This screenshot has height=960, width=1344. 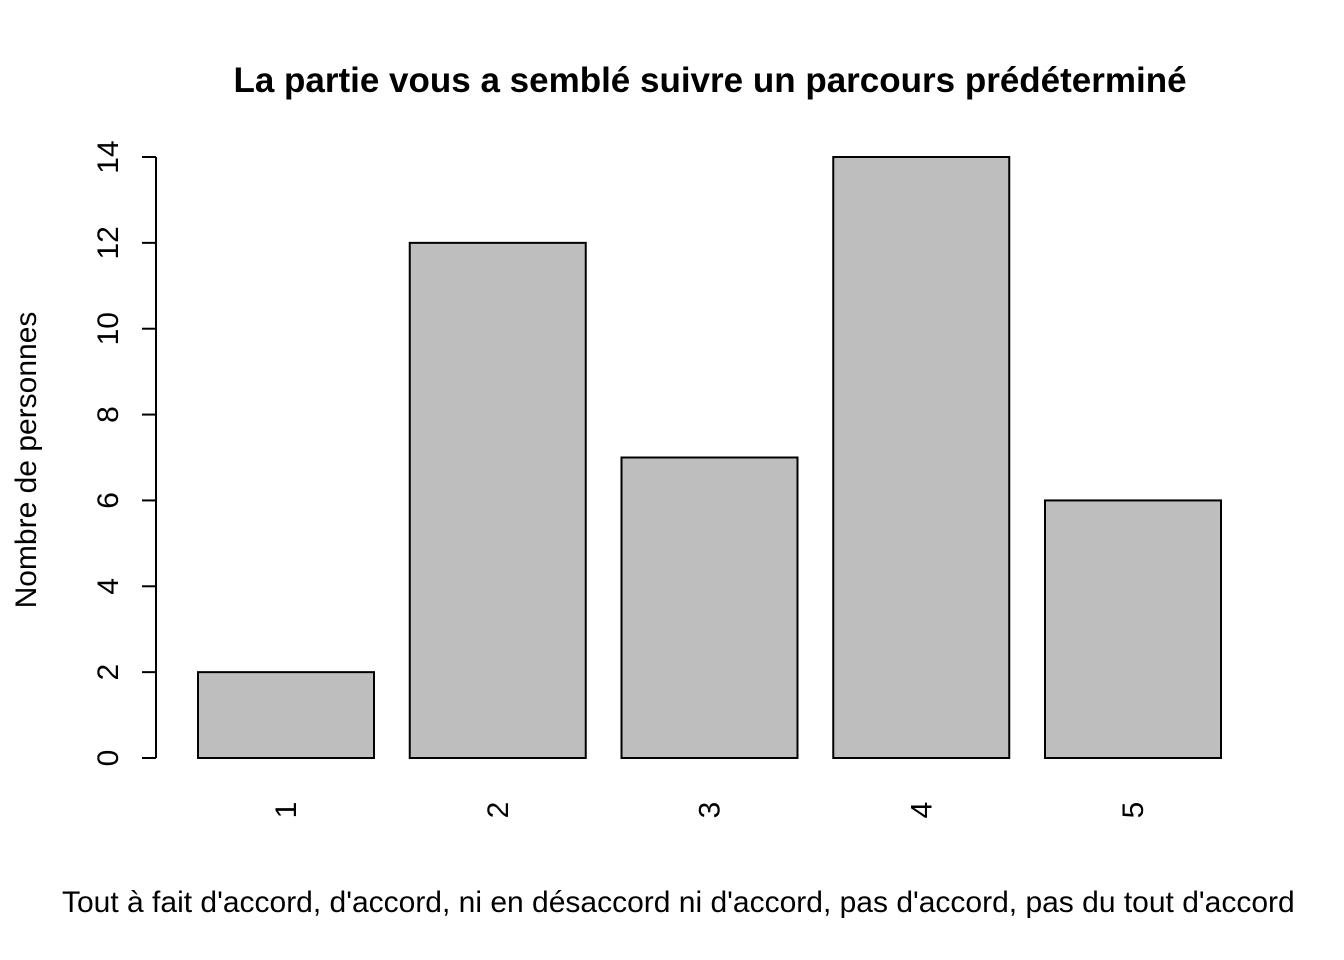 I want to click on y-tick-label: 14, so click(x=108, y=156).